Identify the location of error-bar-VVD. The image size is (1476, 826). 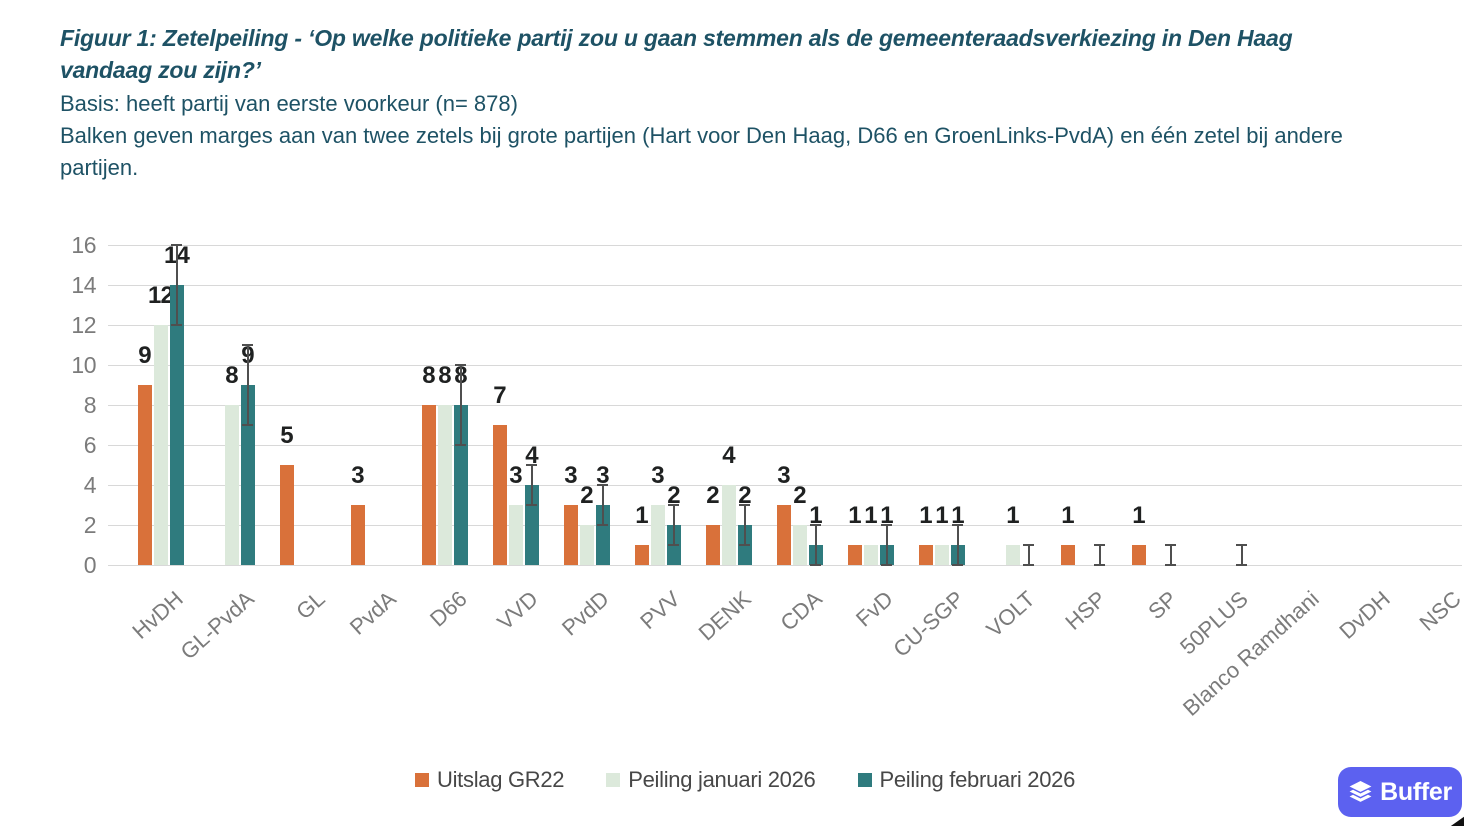
(531, 485).